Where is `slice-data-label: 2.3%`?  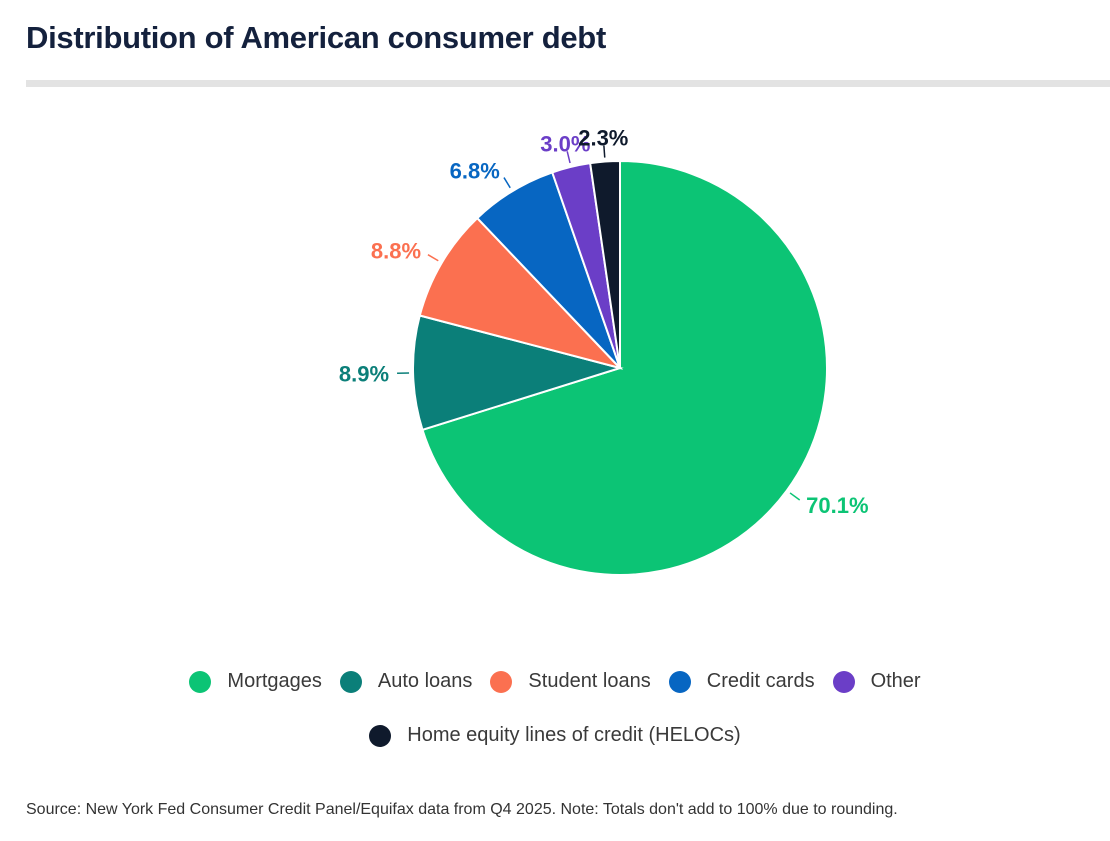 slice-data-label: 2.3% is located at coordinates (603, 138).